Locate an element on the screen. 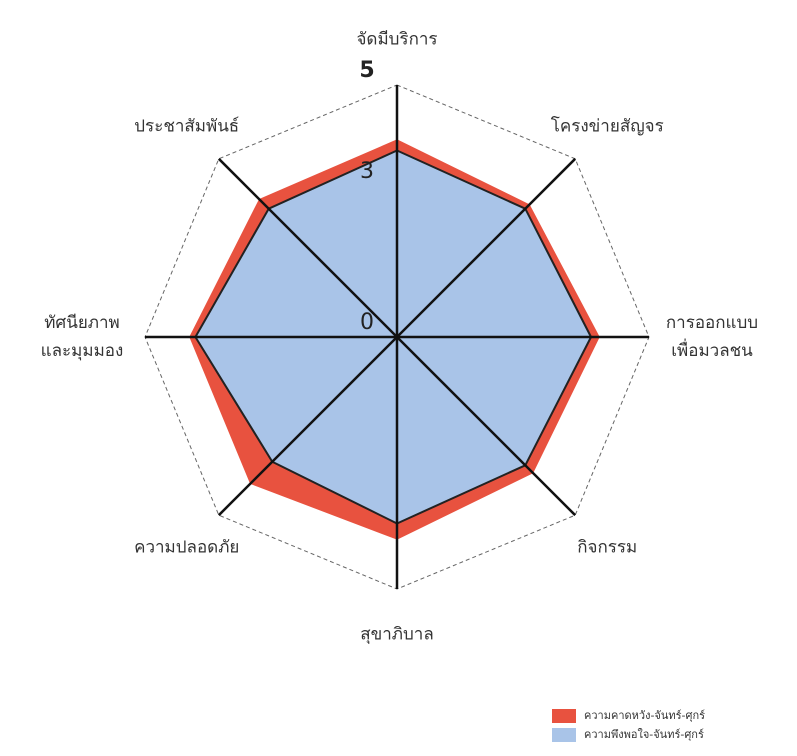  axis-label: โครงข่ายสัญจร is located at coordinates (607, 126).